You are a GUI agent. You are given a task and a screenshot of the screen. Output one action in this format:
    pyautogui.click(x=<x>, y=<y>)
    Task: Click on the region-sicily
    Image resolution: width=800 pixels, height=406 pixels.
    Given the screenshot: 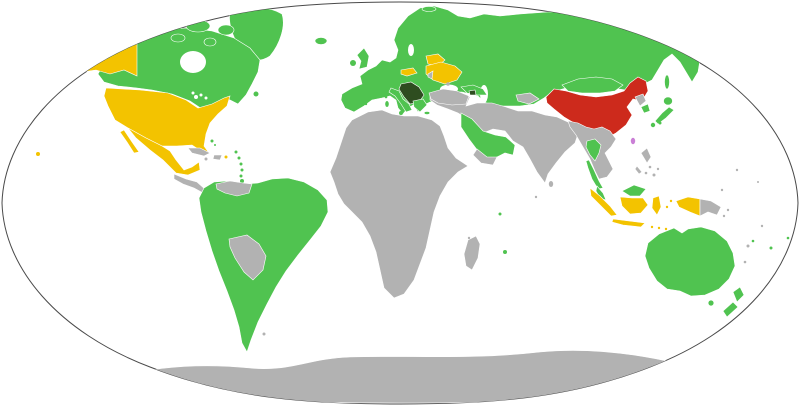 What is the action you would take?
    pyautogui.click(x=401, y=113)
    